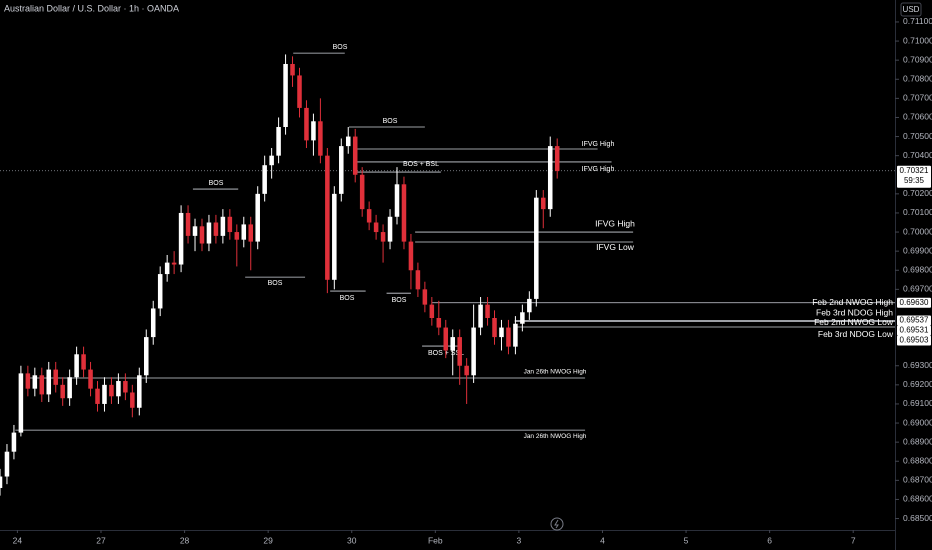 The width and height of the screenshot is (932, 550). Describe the element at coordinates (917, 250) in the screenshot. I see `y-tick-label: 0.69900` at that location.